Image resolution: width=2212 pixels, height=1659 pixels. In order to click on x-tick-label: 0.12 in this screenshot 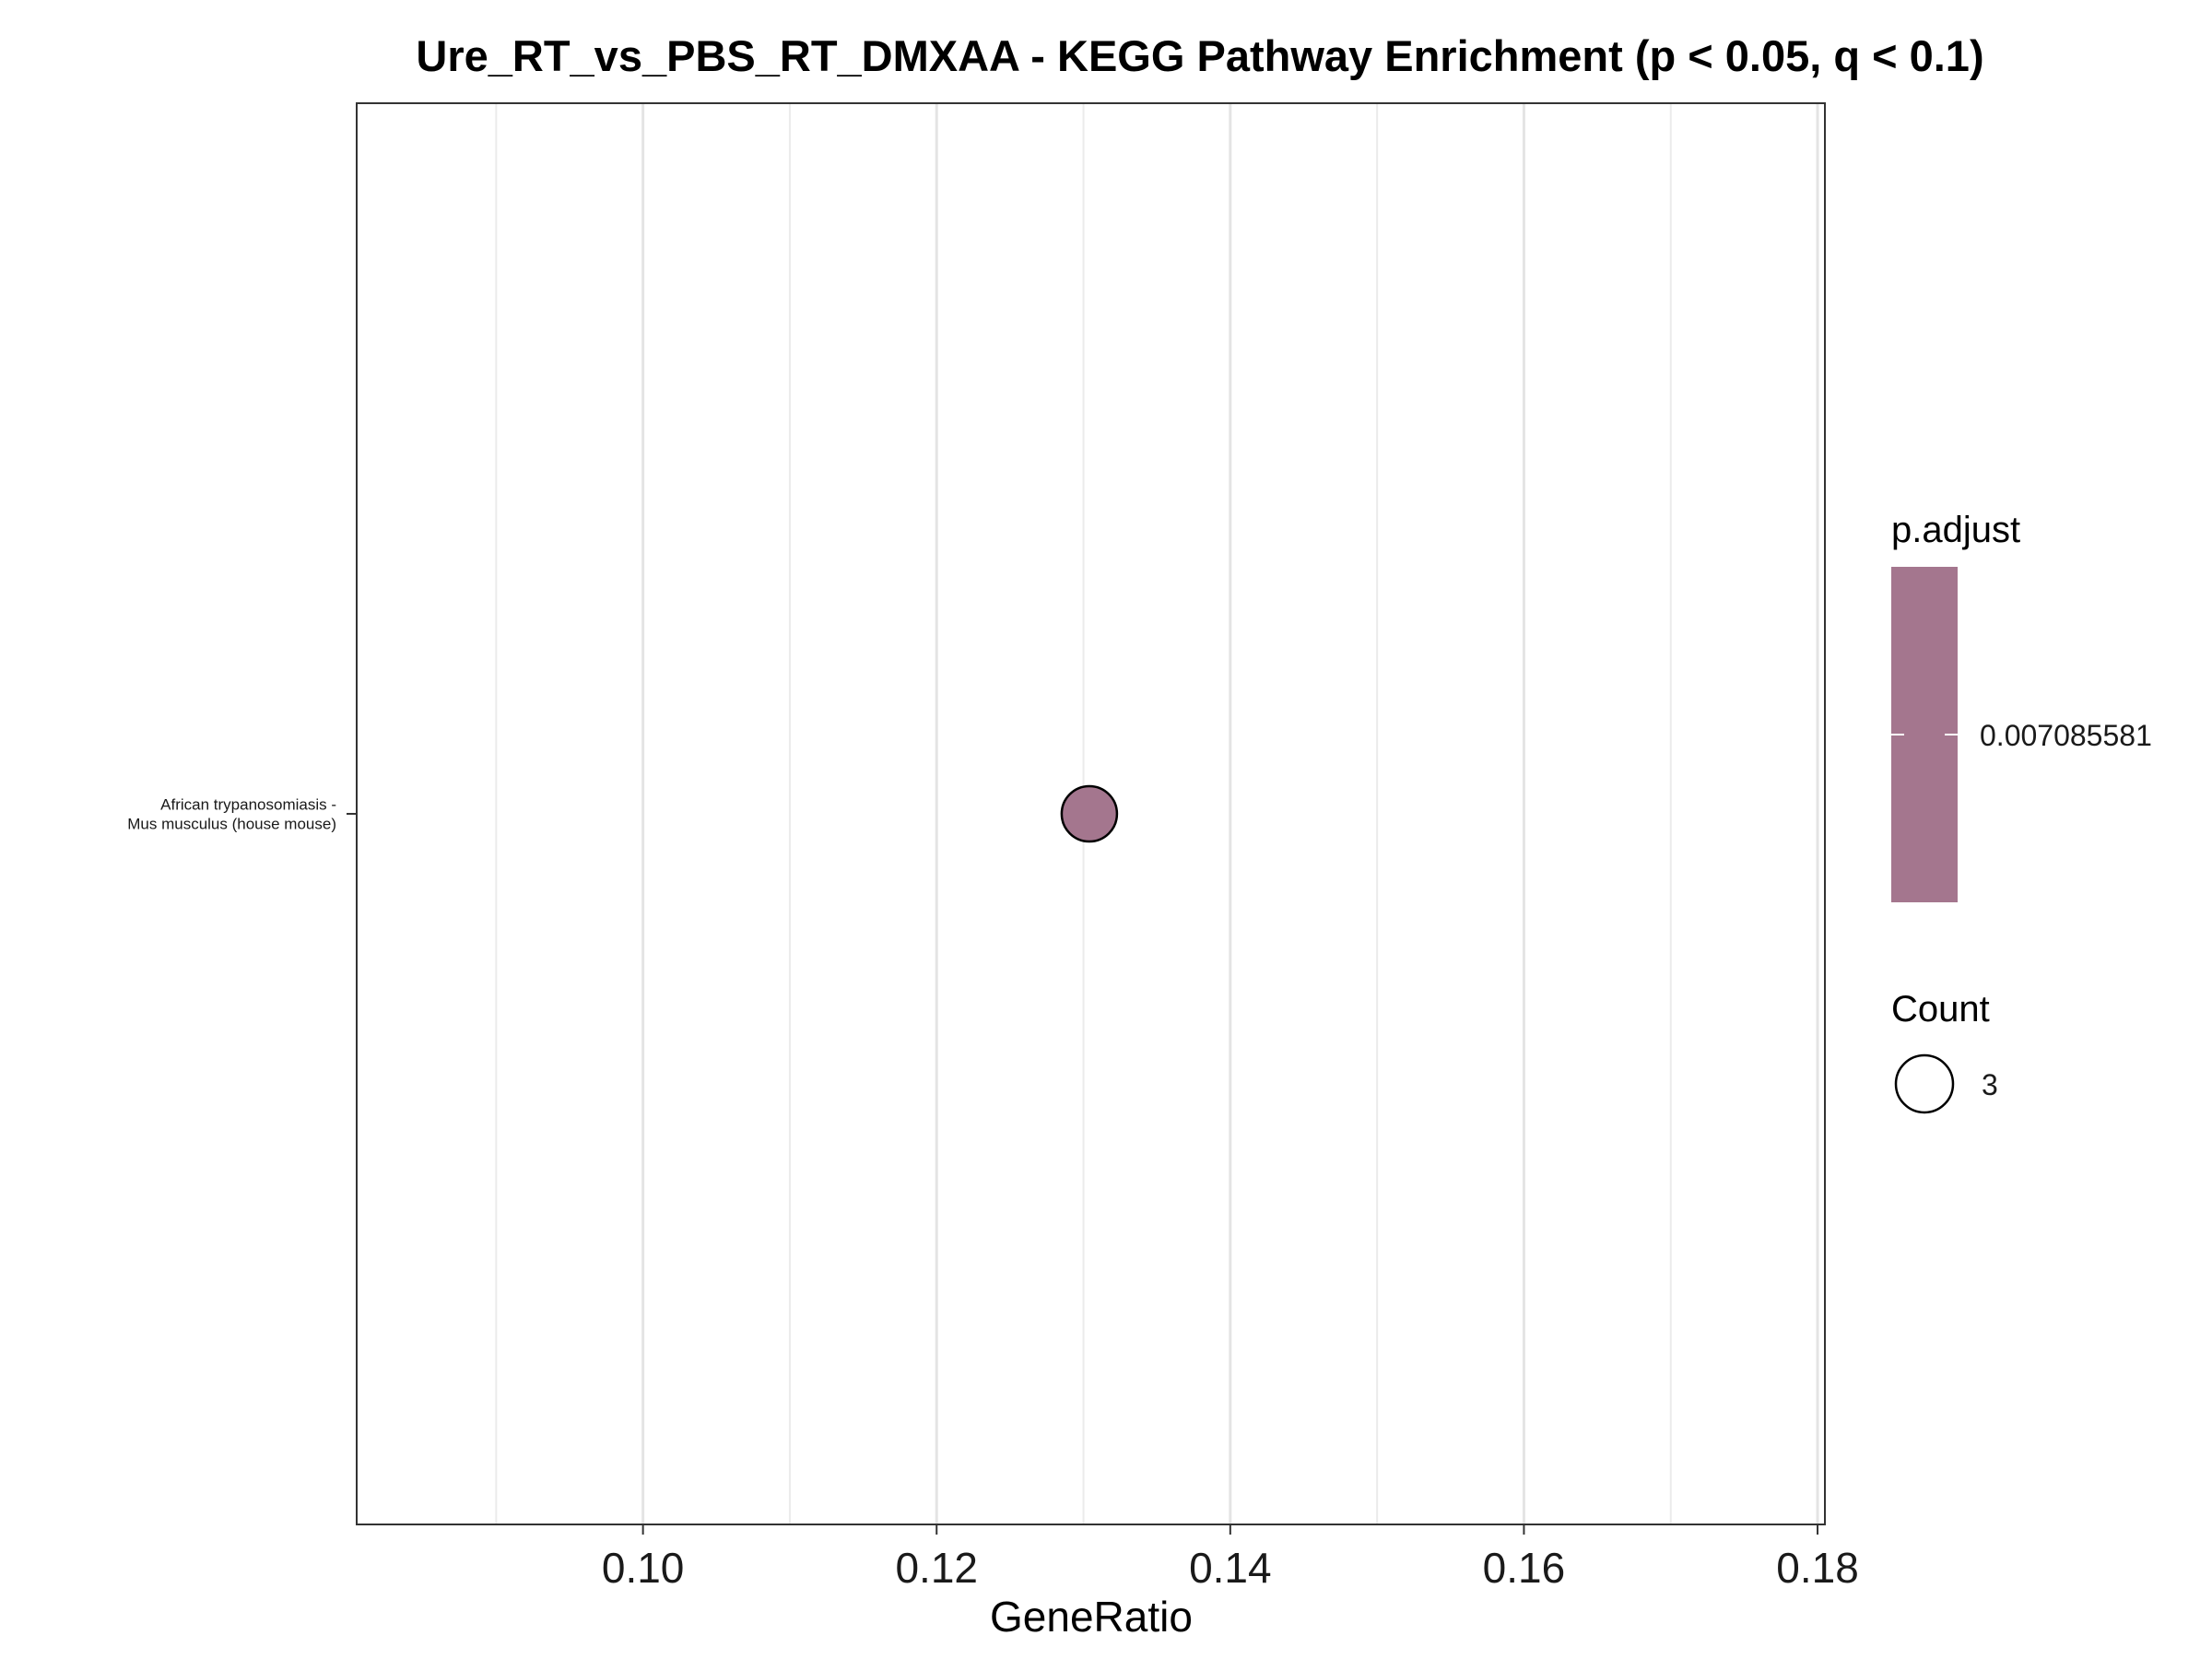, I will do `click(936, 1568)`.